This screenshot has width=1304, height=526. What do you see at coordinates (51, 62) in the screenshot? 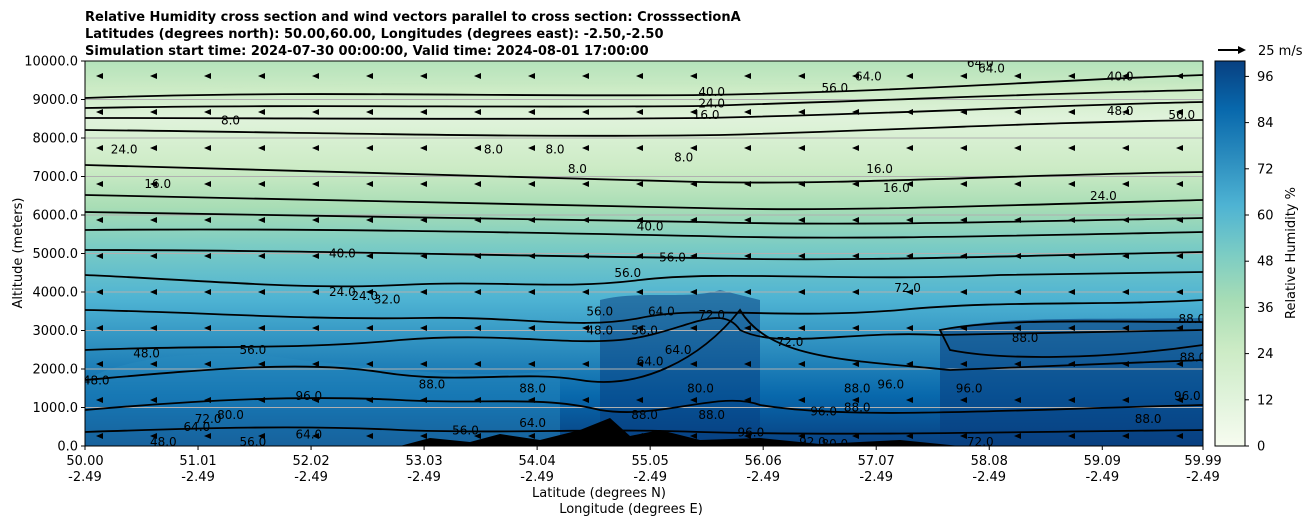
I see `y-tick-label: 10000.0` at bounding box center [51, 62].